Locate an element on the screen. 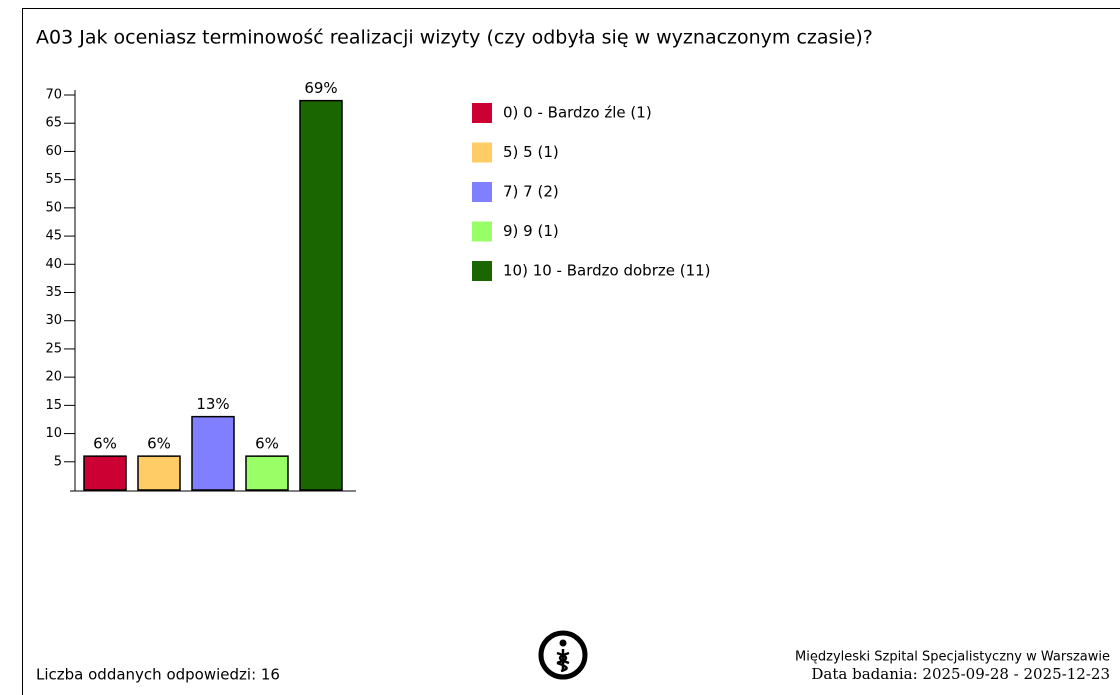 This screenshot has width=1120, height=695. legend-label: 10) 10 - Bardzo dobrze (11) is located at coordinates (607, 271).